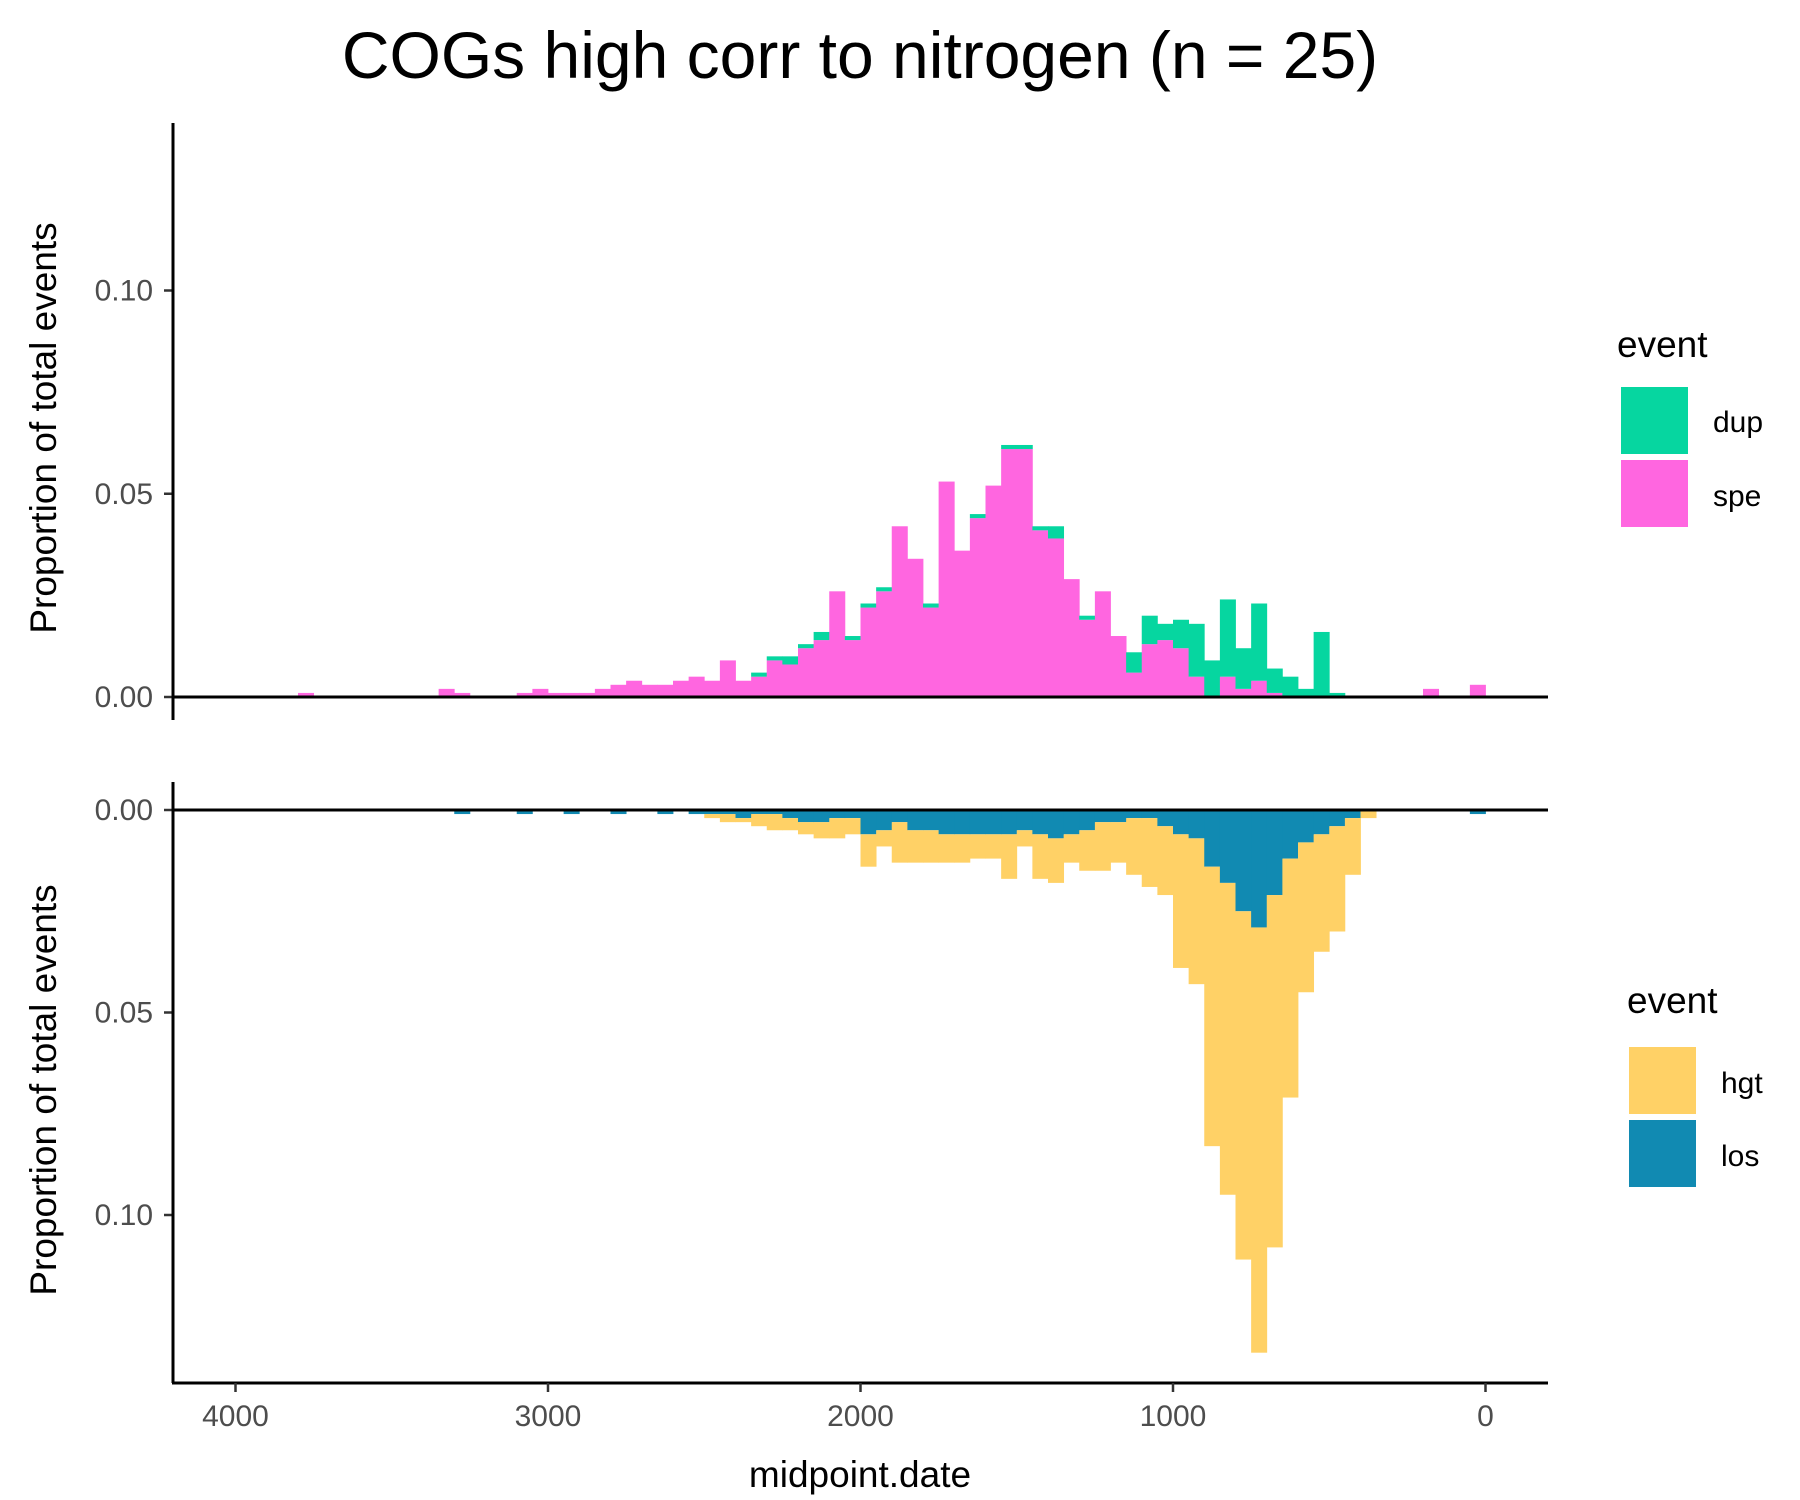 The height and width of the screenshot is (1500, 1800). I want to click on legend-key-hgt, so click(1662, 1080).